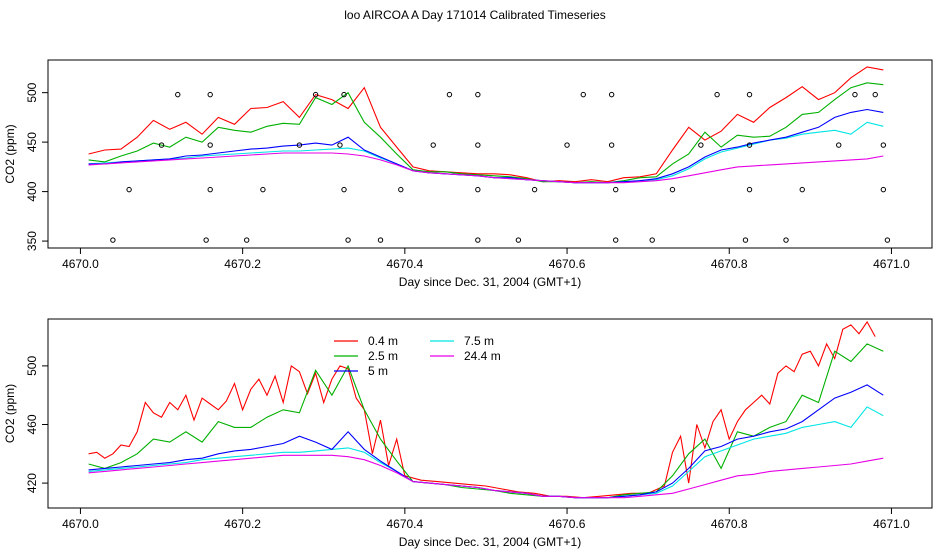  What do you see at coordinates (482, 356) in the screenshot?
I see `legend-label: 24.4 m` at bounding box center [482, 356].